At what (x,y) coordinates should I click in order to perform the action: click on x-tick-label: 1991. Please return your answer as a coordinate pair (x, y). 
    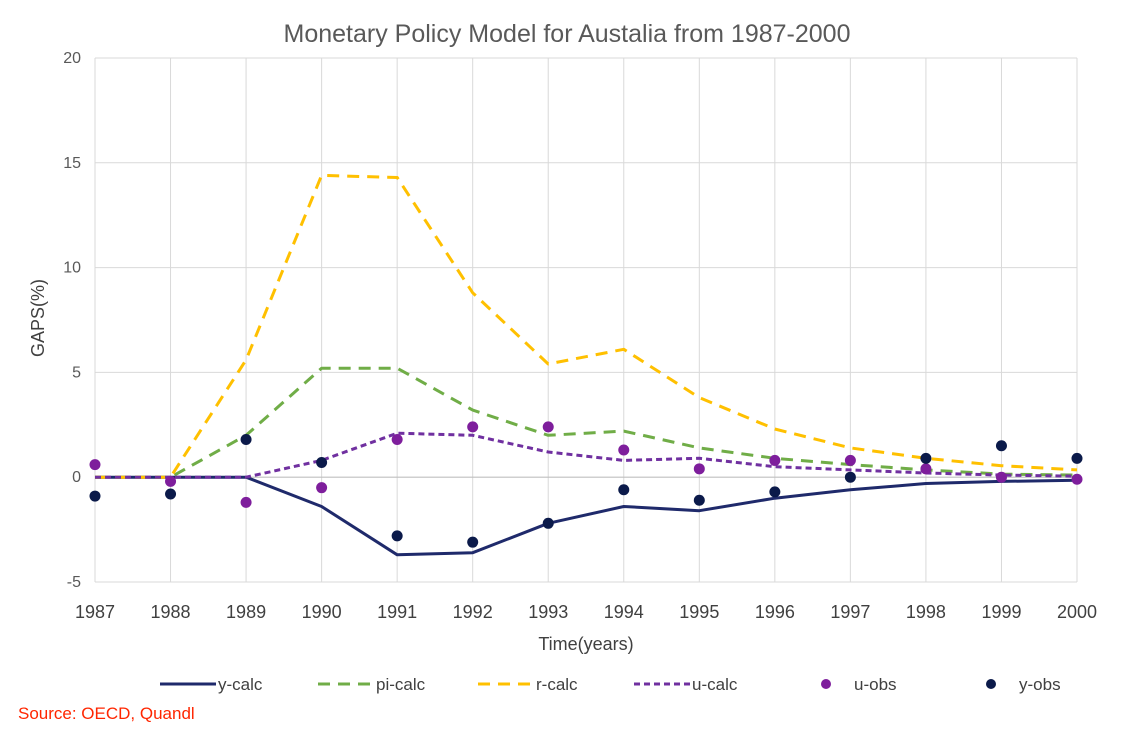
    Looking at the image, I should click on (397, 612).